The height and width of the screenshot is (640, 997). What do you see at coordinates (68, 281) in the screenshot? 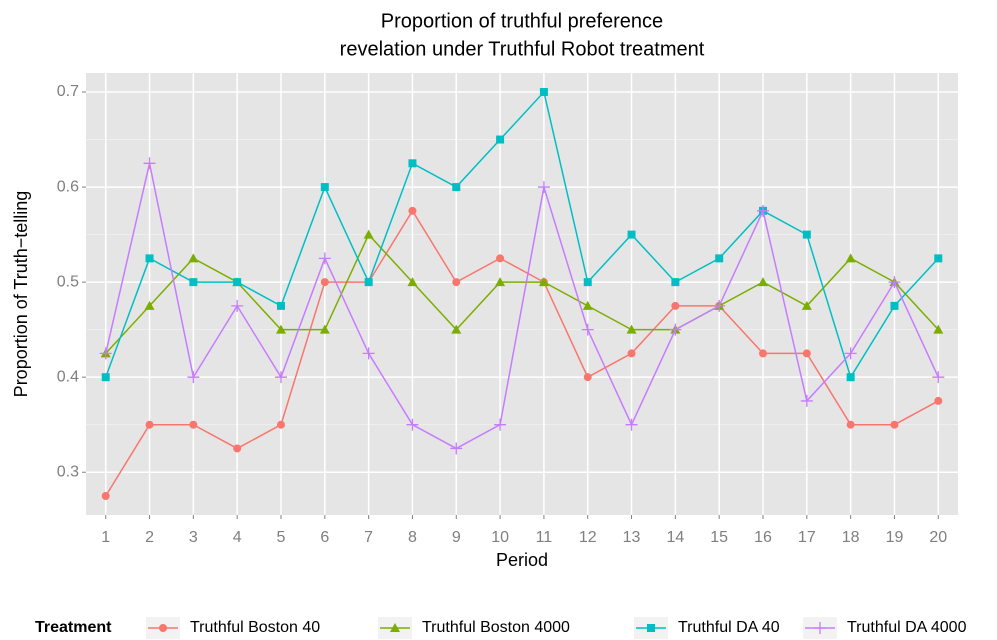
I see `y-tick-label: 0.5` at bounding box center [68, 281].